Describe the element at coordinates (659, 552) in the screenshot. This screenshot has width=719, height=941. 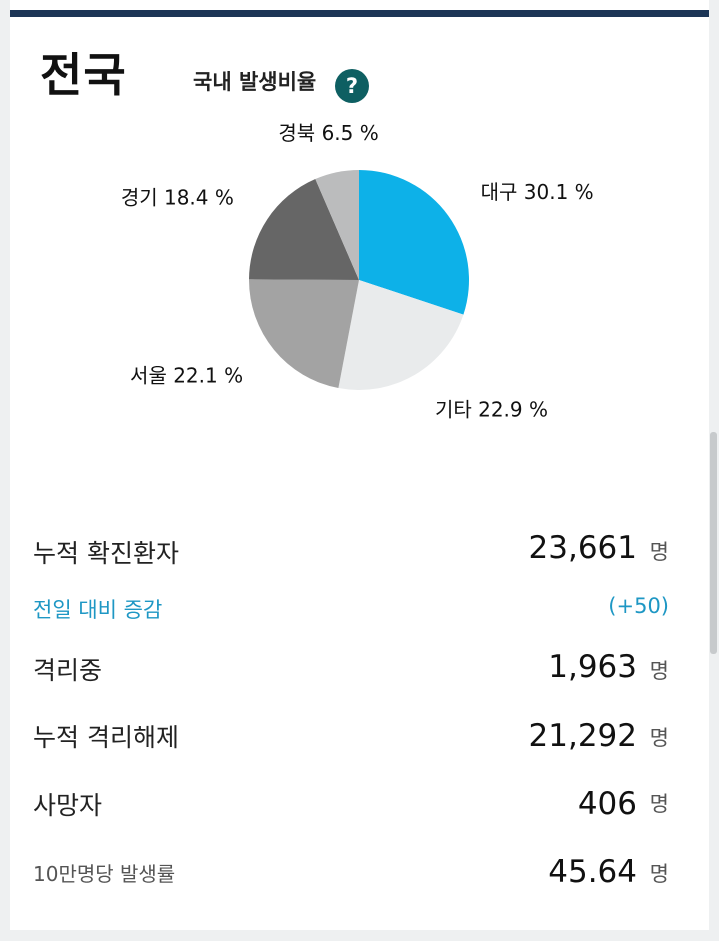
I see `confirmed-unit: 명` at that location.